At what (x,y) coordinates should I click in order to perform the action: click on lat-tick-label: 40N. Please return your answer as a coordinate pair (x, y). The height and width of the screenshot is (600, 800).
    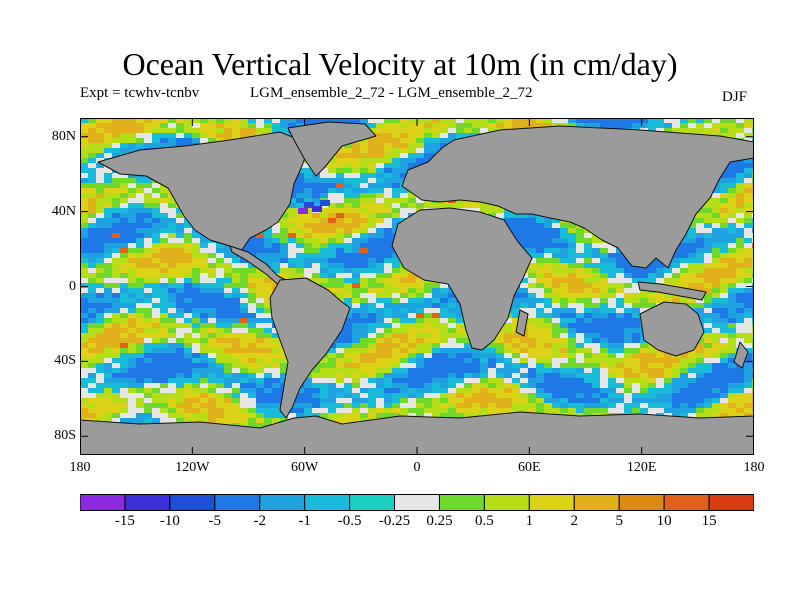
    Looking at the image, I should click on (63, 211).